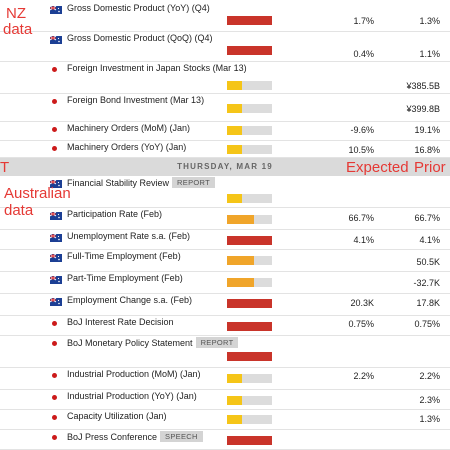  Describe the element at coordinates (427, 324) in the screenshot. I see `prior-value: 0.75%` at that location.